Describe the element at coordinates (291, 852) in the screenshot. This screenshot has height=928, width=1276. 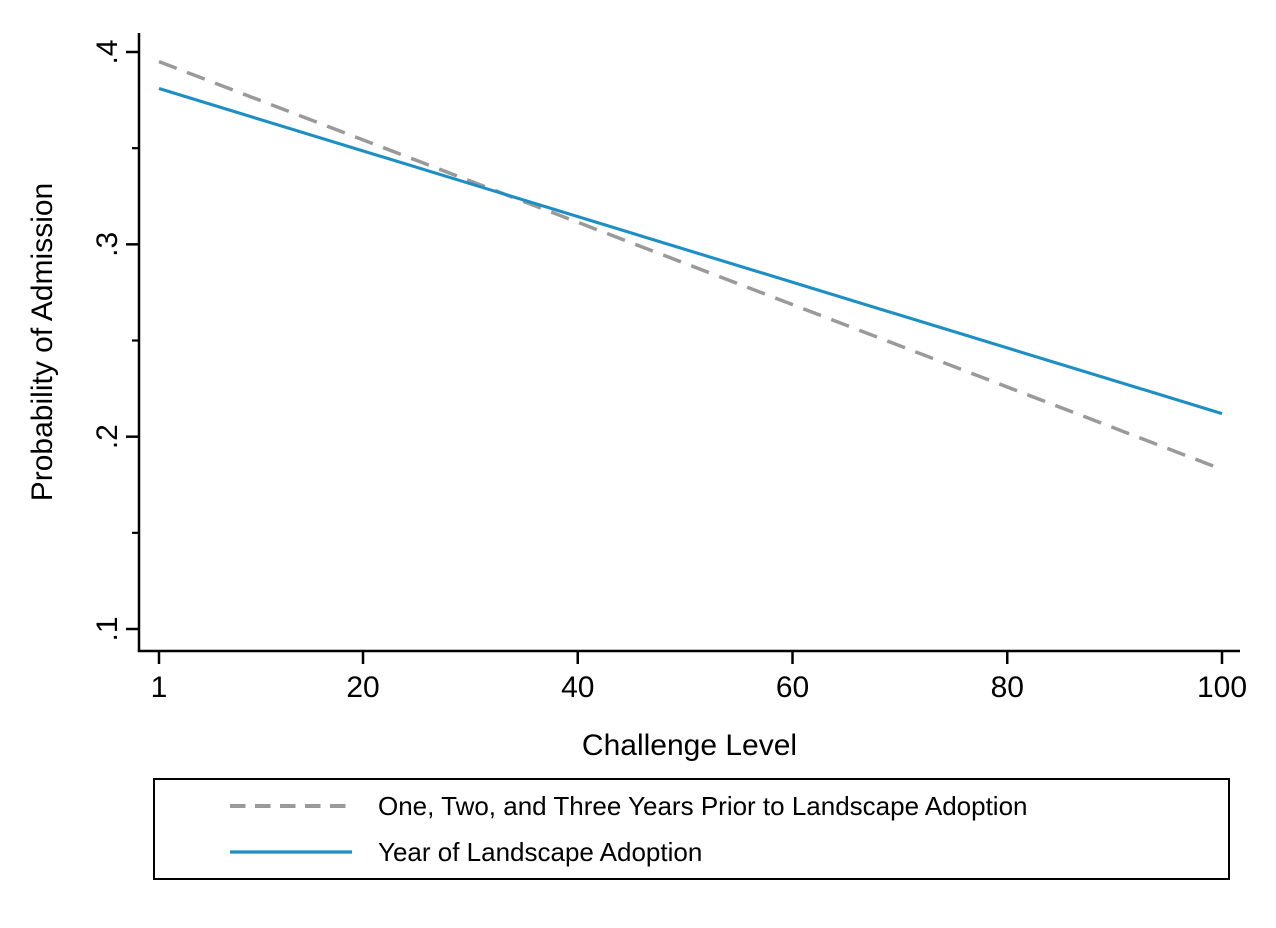
I see `solid-line-sample-icon` at that location.